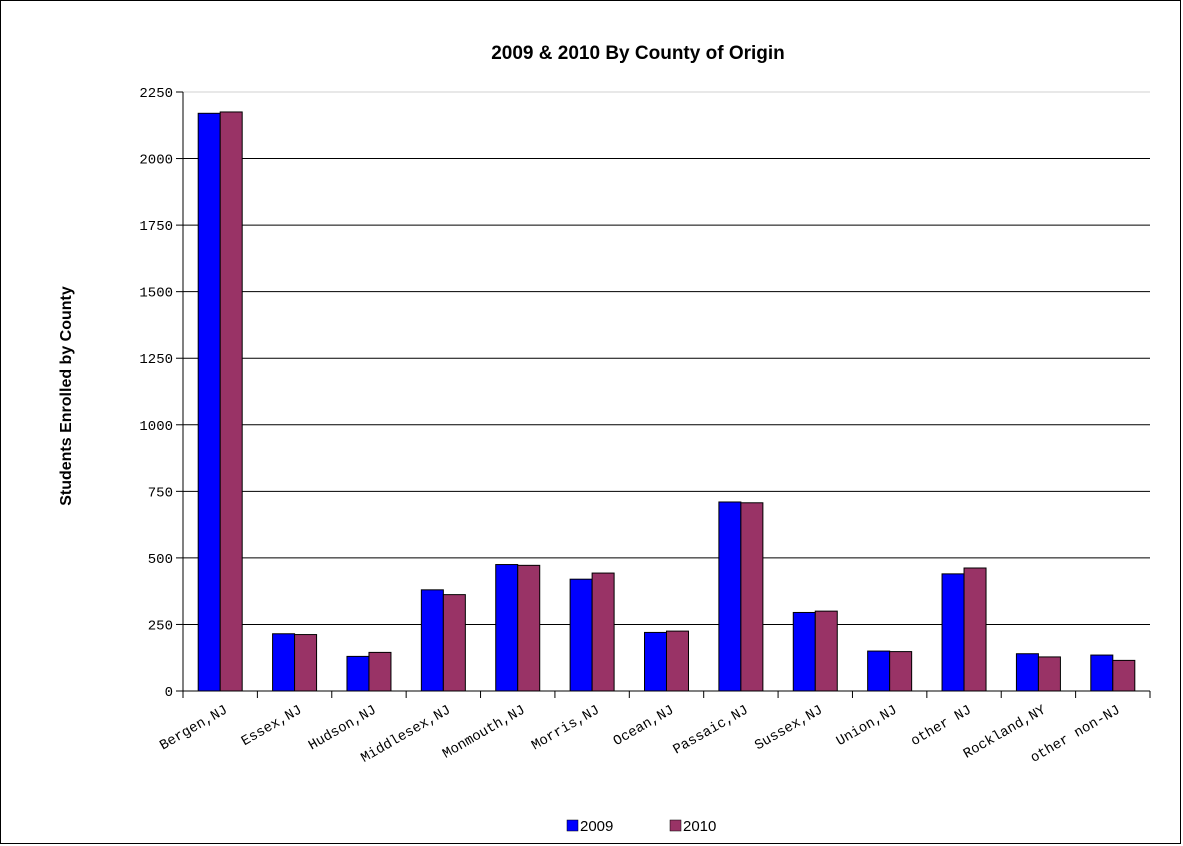 Image resolution: width=1183 pixels, height=846 pixels. Describe the element at coordinates (1124, 675) in the screenshot. I see `bar-2010-other non-NJ` at that location.